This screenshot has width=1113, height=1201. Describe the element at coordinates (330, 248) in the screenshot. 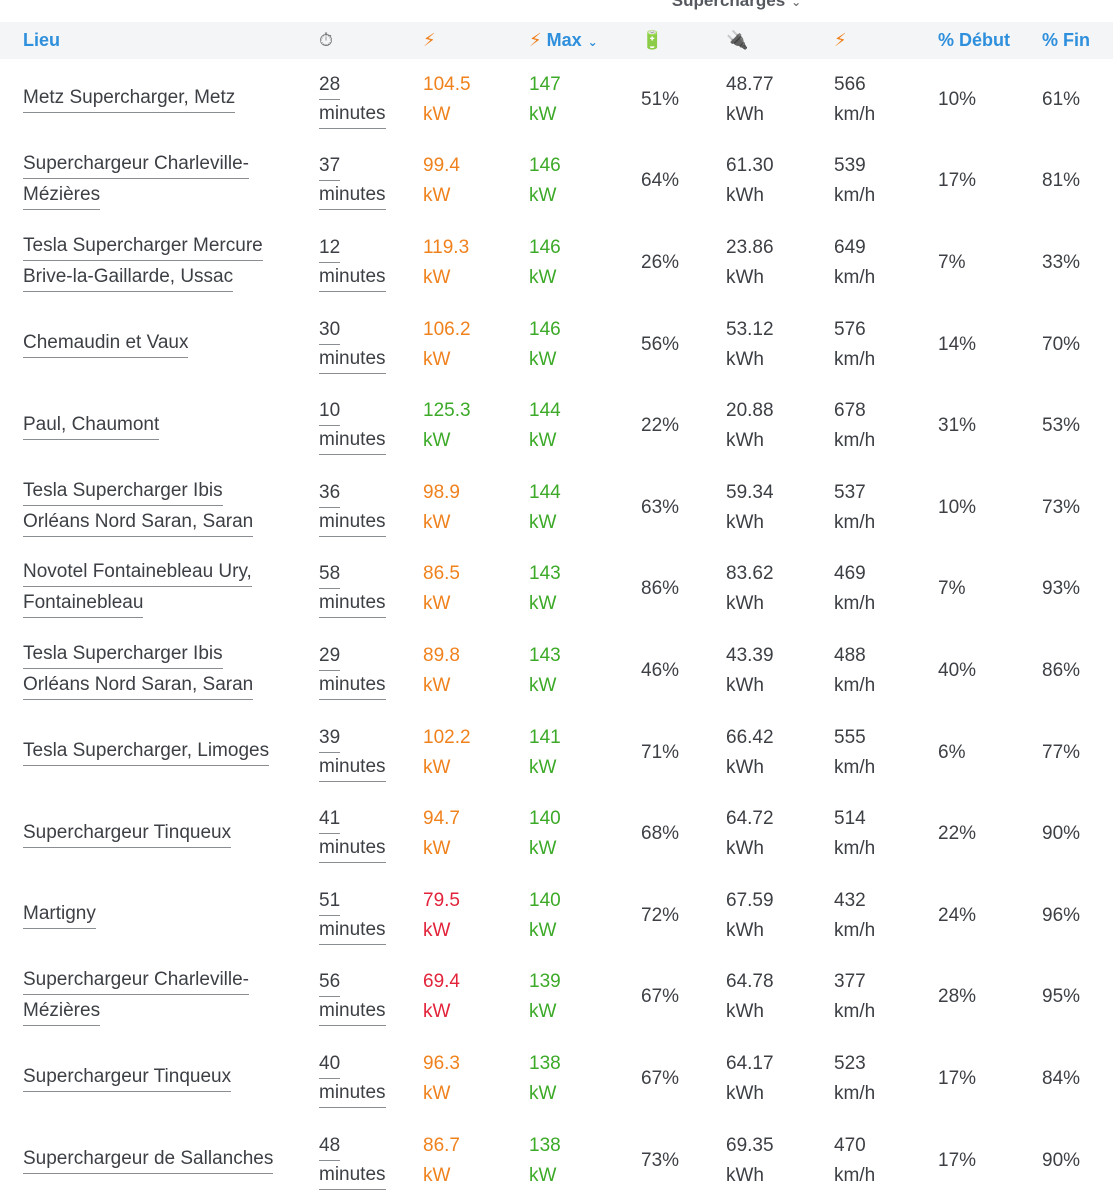

I see `duration-value: 12` at that location.